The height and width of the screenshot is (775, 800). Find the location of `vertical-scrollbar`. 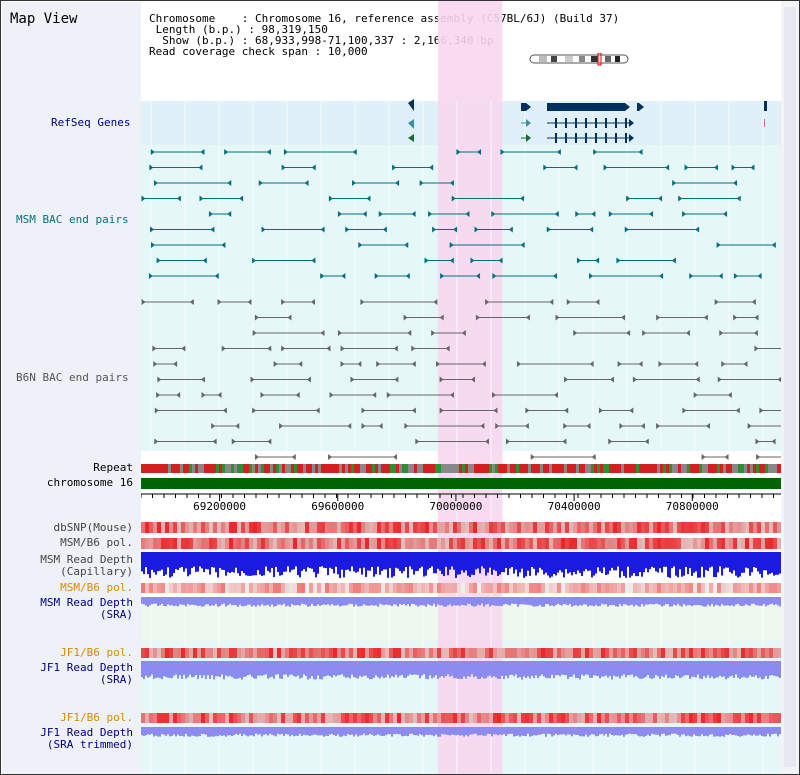

vertical-scrollbar is located at coordinates (790, 387).